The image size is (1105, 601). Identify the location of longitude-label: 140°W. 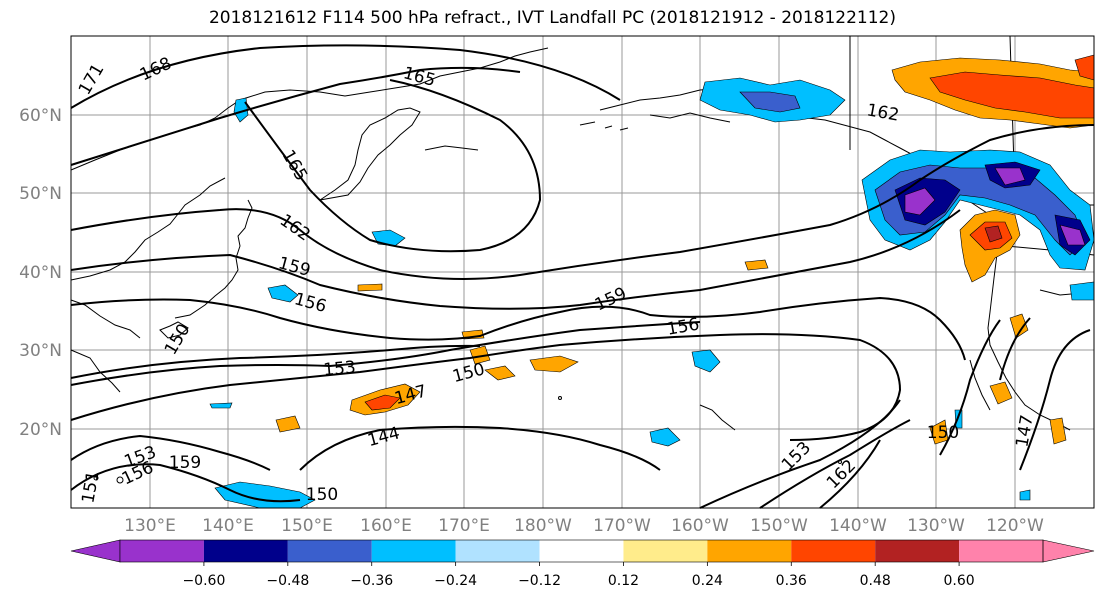
(858, 526).